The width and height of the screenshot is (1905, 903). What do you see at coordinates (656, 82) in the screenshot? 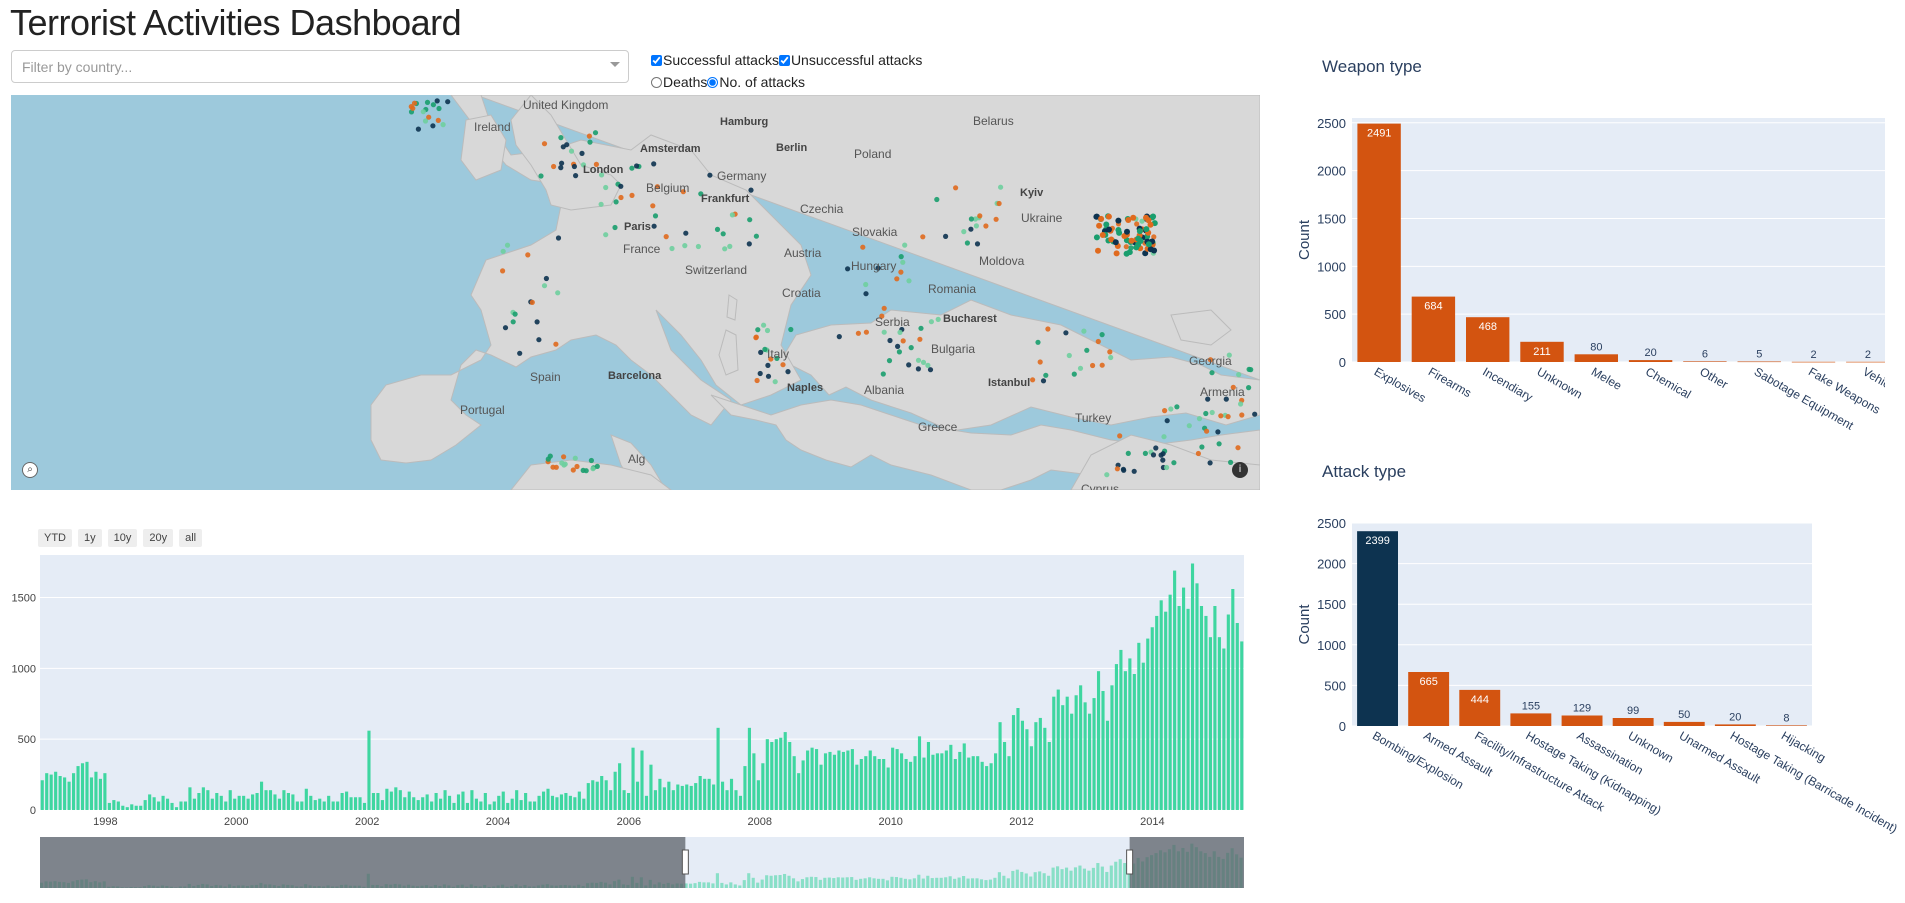
I see `deaths-radio` at bounding box center [656, 82].